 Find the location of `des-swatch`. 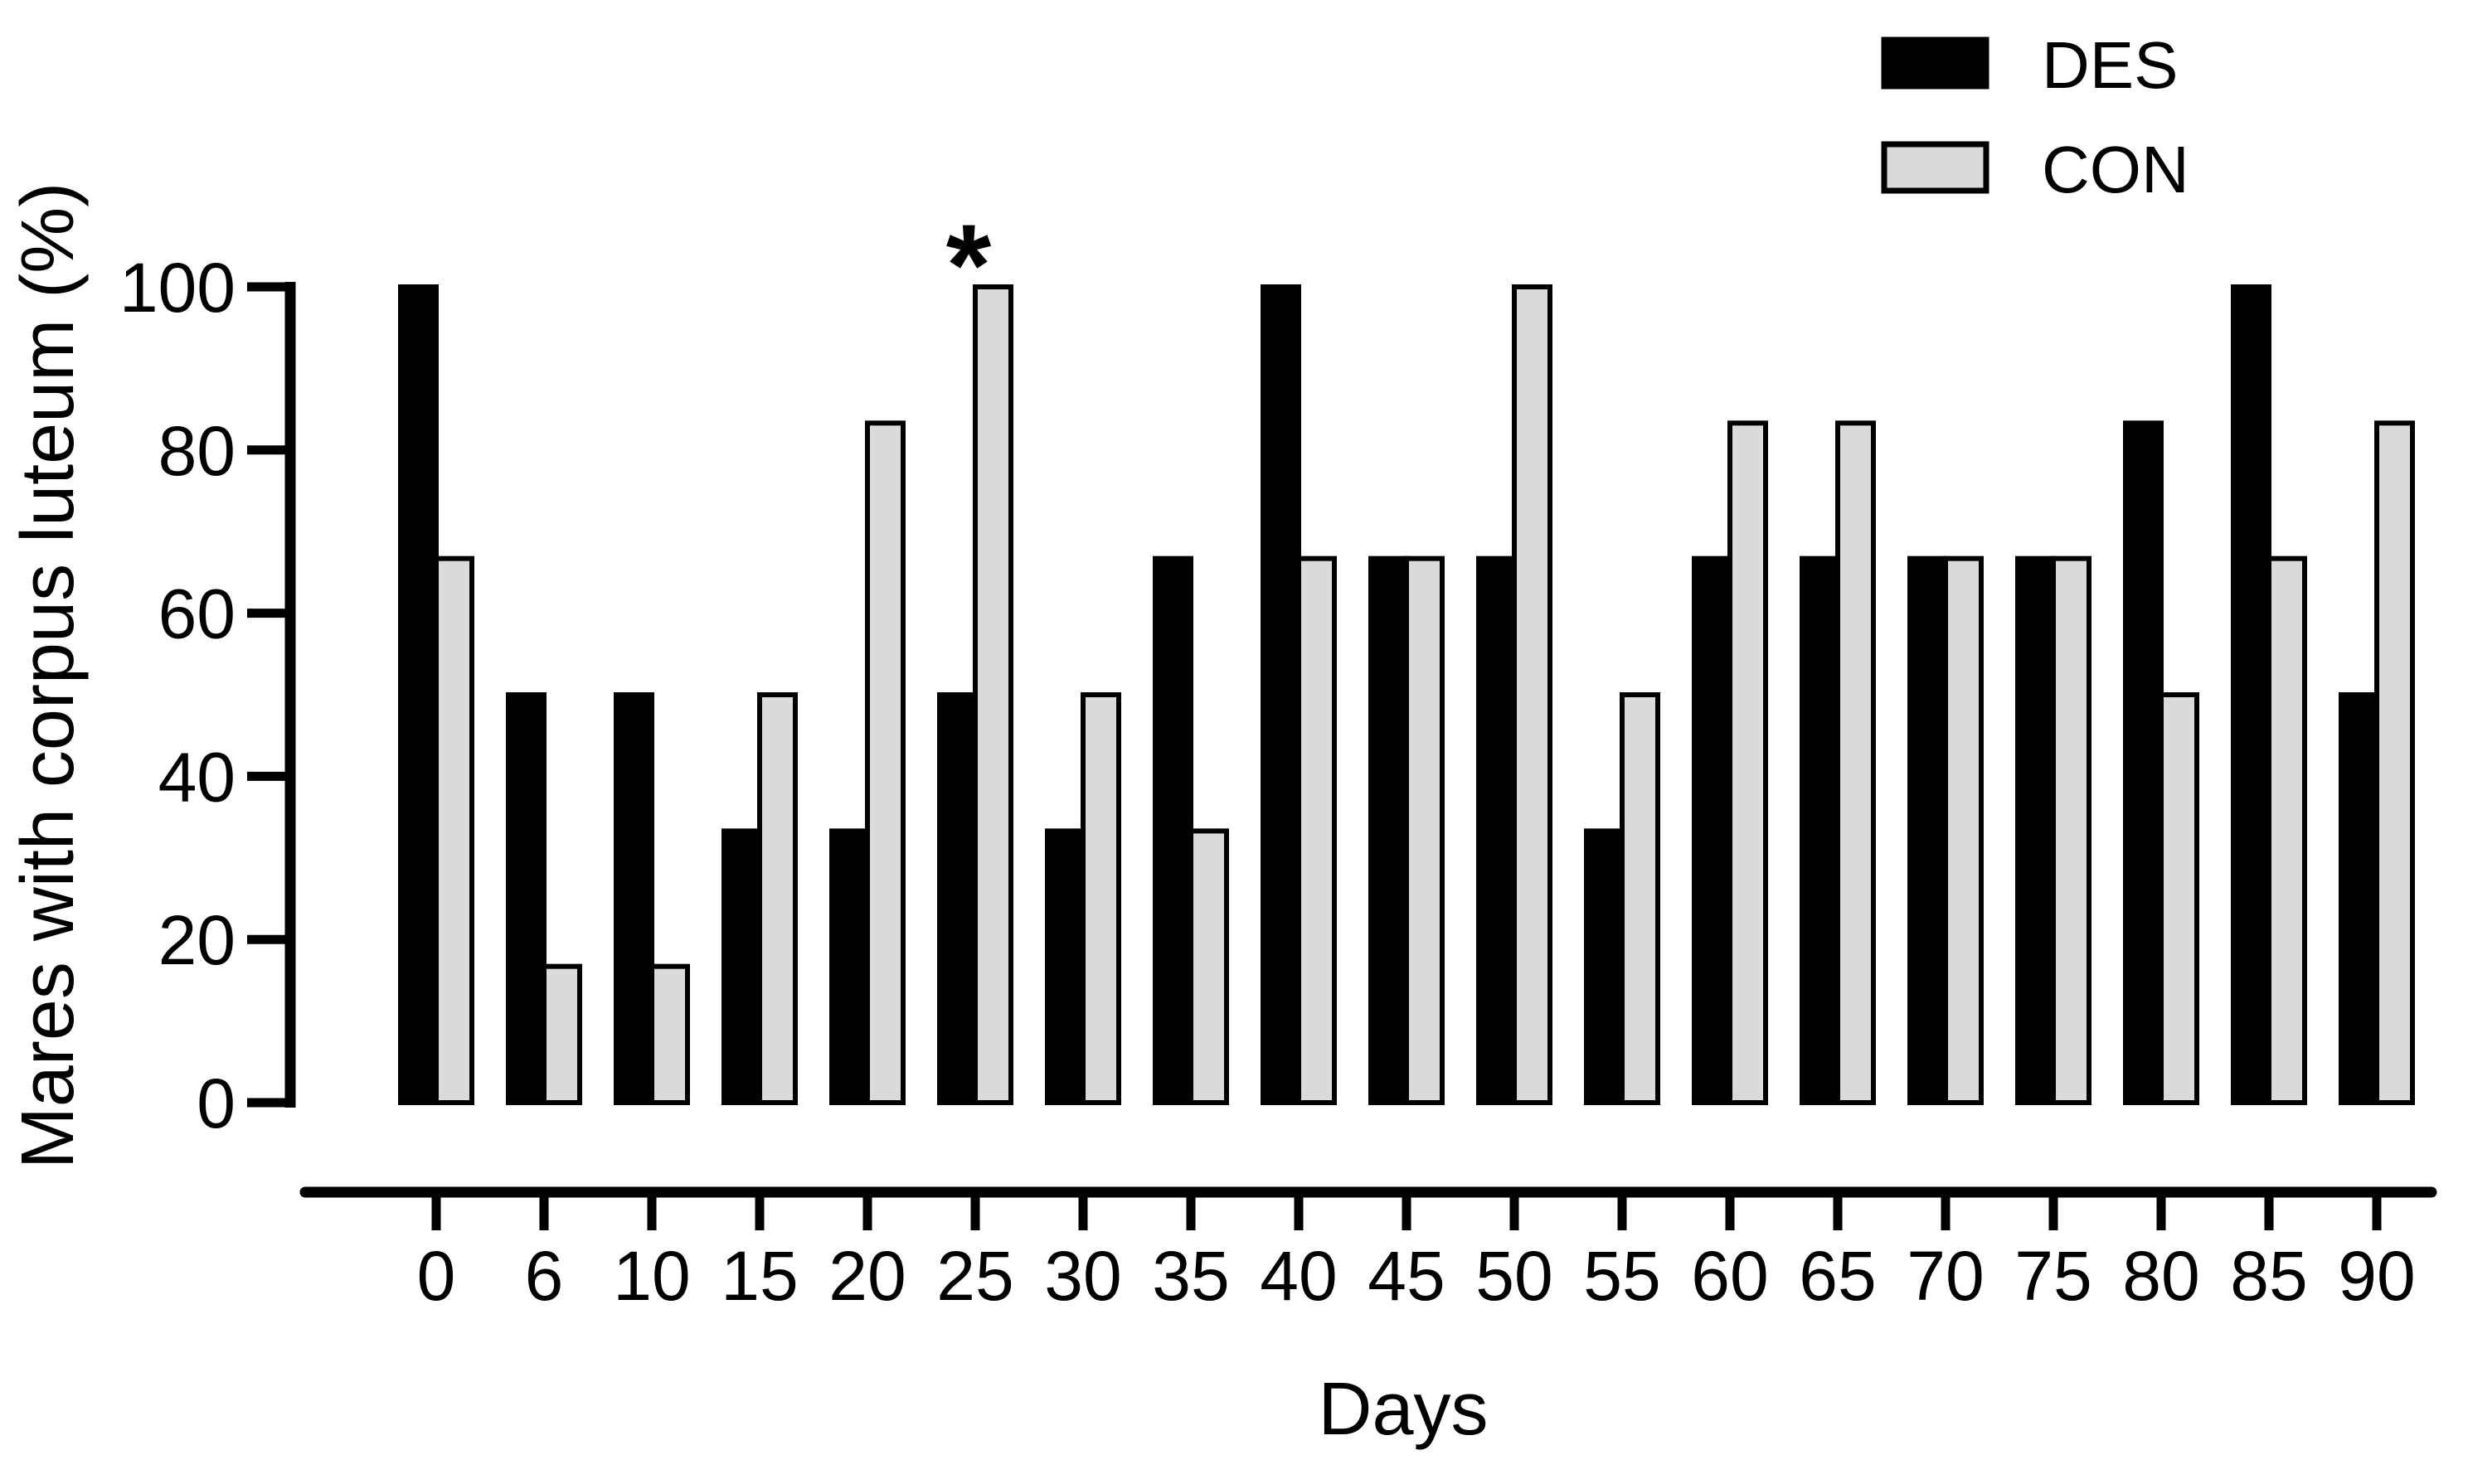

des-swatch is located at coordinates (1935, 63).